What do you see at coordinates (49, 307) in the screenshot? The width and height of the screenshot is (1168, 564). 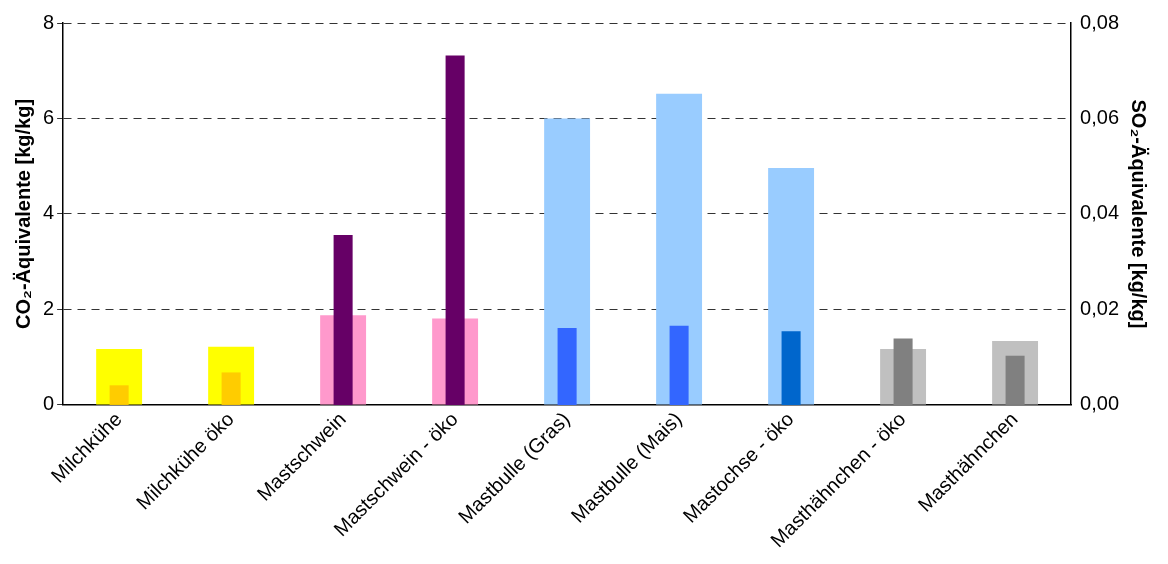 I see `y-tick-label: 2` at bounding box center [49, 307].